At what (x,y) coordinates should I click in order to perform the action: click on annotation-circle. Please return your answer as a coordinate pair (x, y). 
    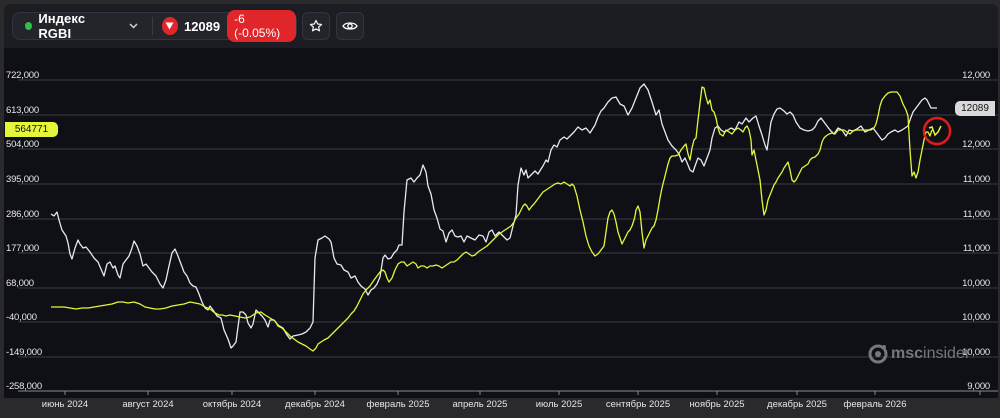
    Looking at the image, I should click on (937, 131).